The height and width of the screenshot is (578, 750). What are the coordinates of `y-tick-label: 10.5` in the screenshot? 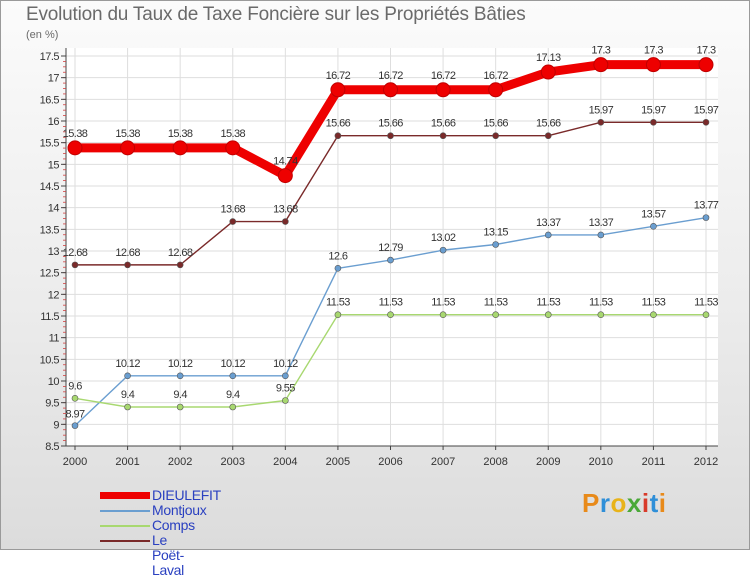 It's located at (50, 360).